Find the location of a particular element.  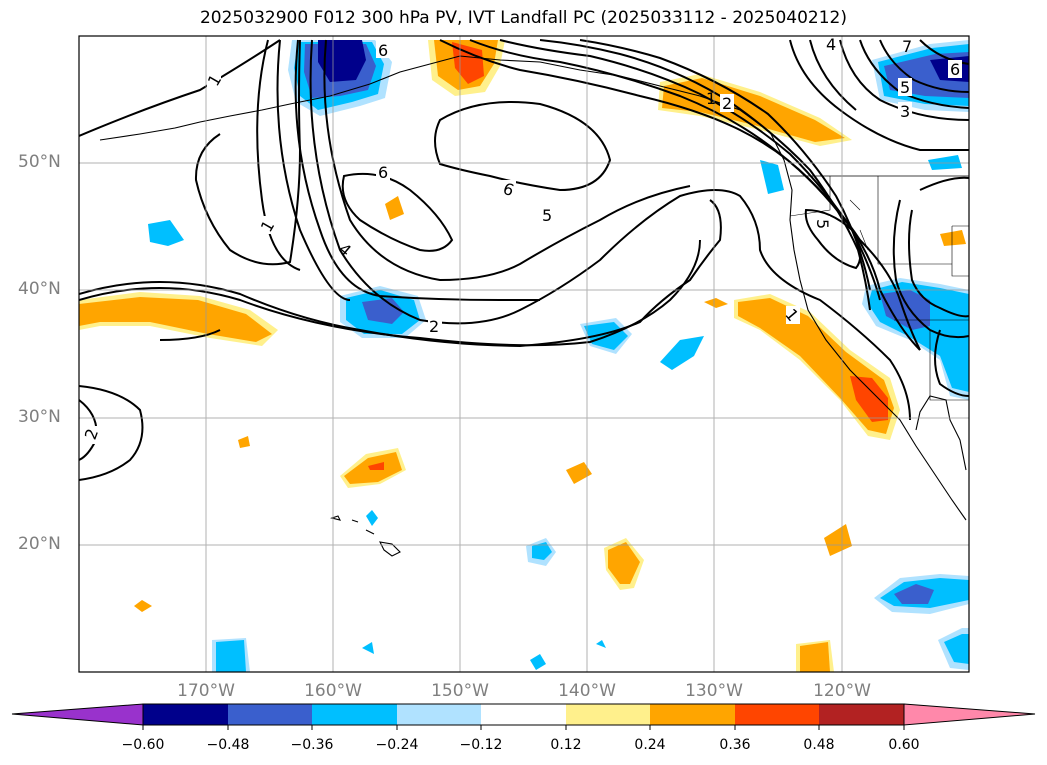

contour-label: 3 is located at coordinates (905, 111).